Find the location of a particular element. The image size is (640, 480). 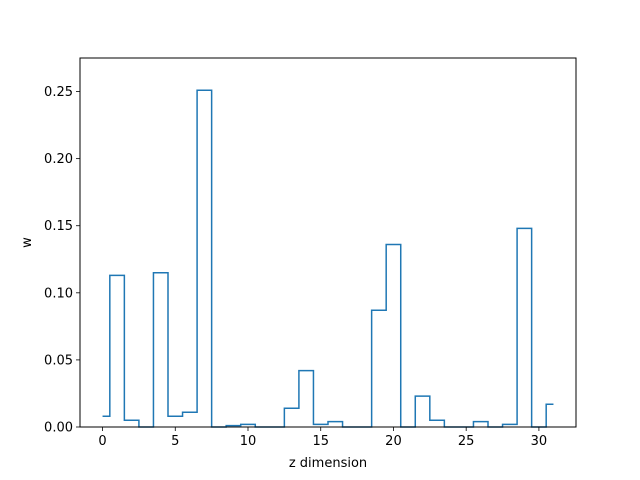

x-tick-label: 5 is located at coordinates (175, 441).